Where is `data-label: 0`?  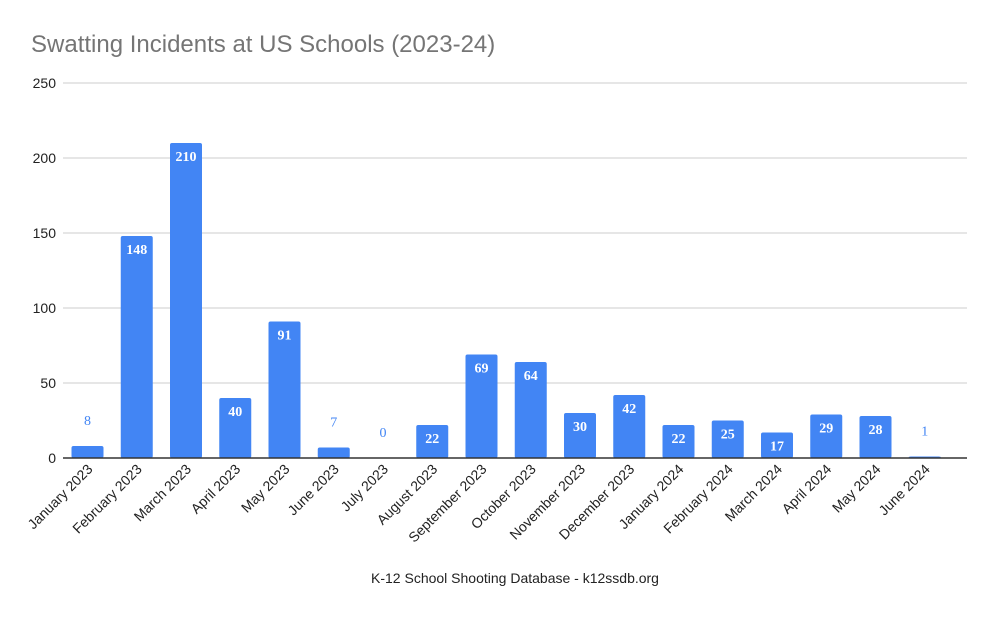 data-label: 0 is located at coordinates (383, 433).